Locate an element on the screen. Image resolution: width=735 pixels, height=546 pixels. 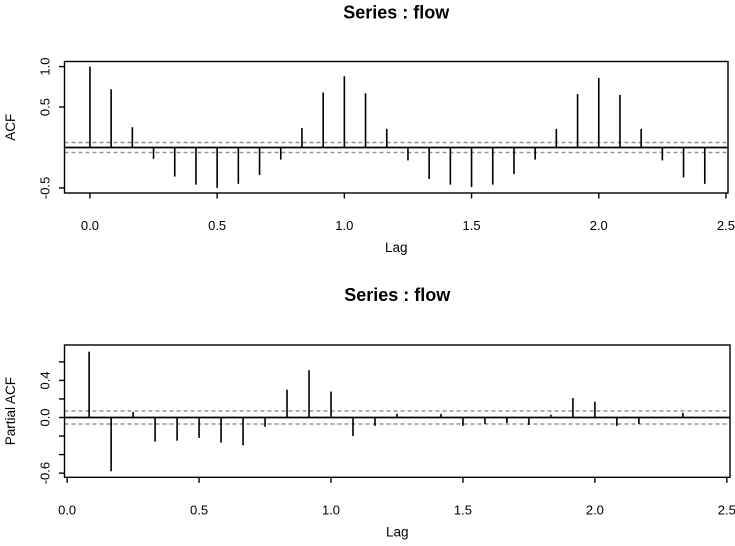
pacf-plot-title: Series : flow is located at coordinates (397, 295).